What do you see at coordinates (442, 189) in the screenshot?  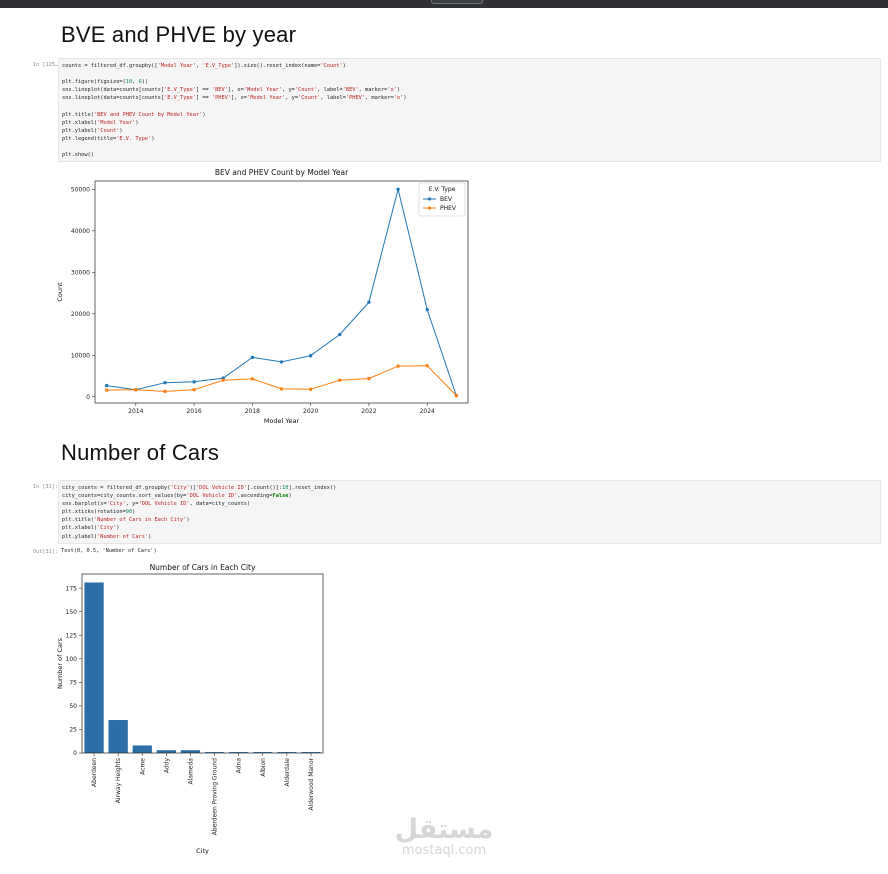 I see `legend-title: E.V. Type` at bounding box center [442, 189].